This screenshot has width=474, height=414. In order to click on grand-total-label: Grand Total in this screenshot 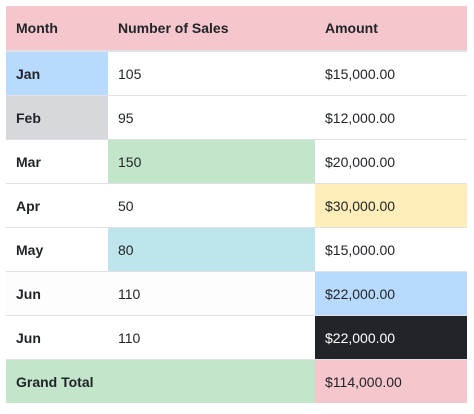, I will do `click(160, 381)`.